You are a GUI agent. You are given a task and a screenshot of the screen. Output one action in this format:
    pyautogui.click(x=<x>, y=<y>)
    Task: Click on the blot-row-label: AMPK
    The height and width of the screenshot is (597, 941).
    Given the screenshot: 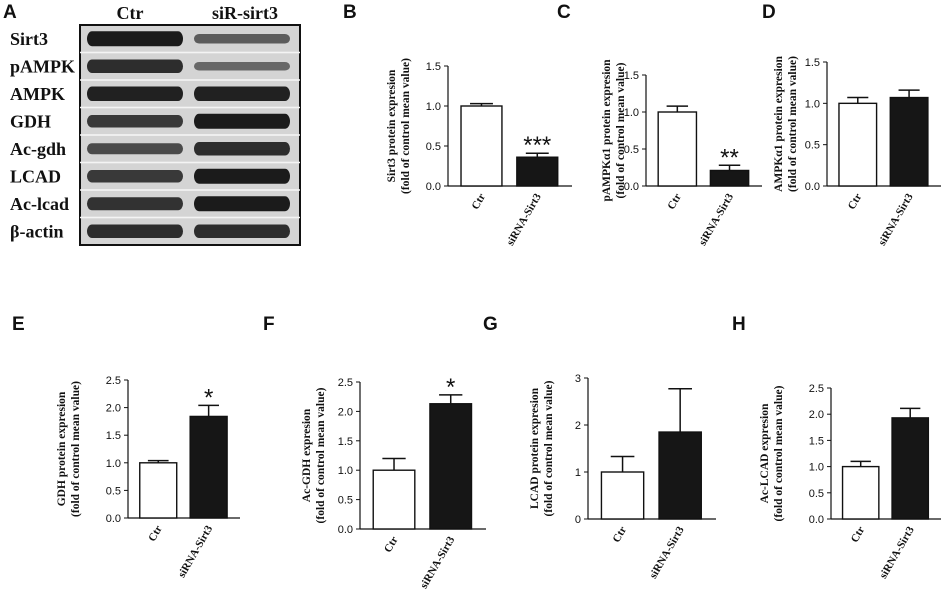 What is the action you would take?
    pyautogui.click(x=37, y=94)
    